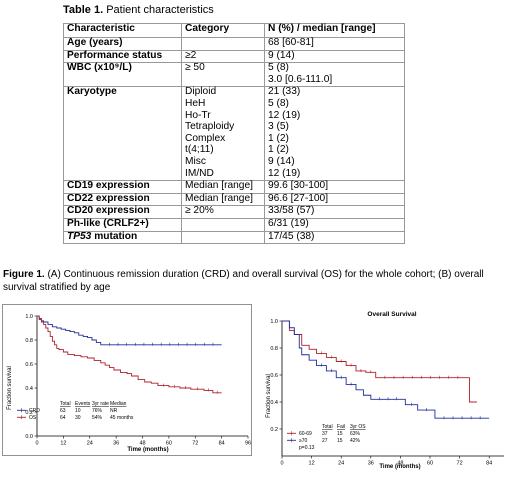 The width and height of the screenshot is (520, 481). What do you see at coordinates (78, 418) in the screenshot?
I see `legend-value: 30` at bounding box center [78, 418].